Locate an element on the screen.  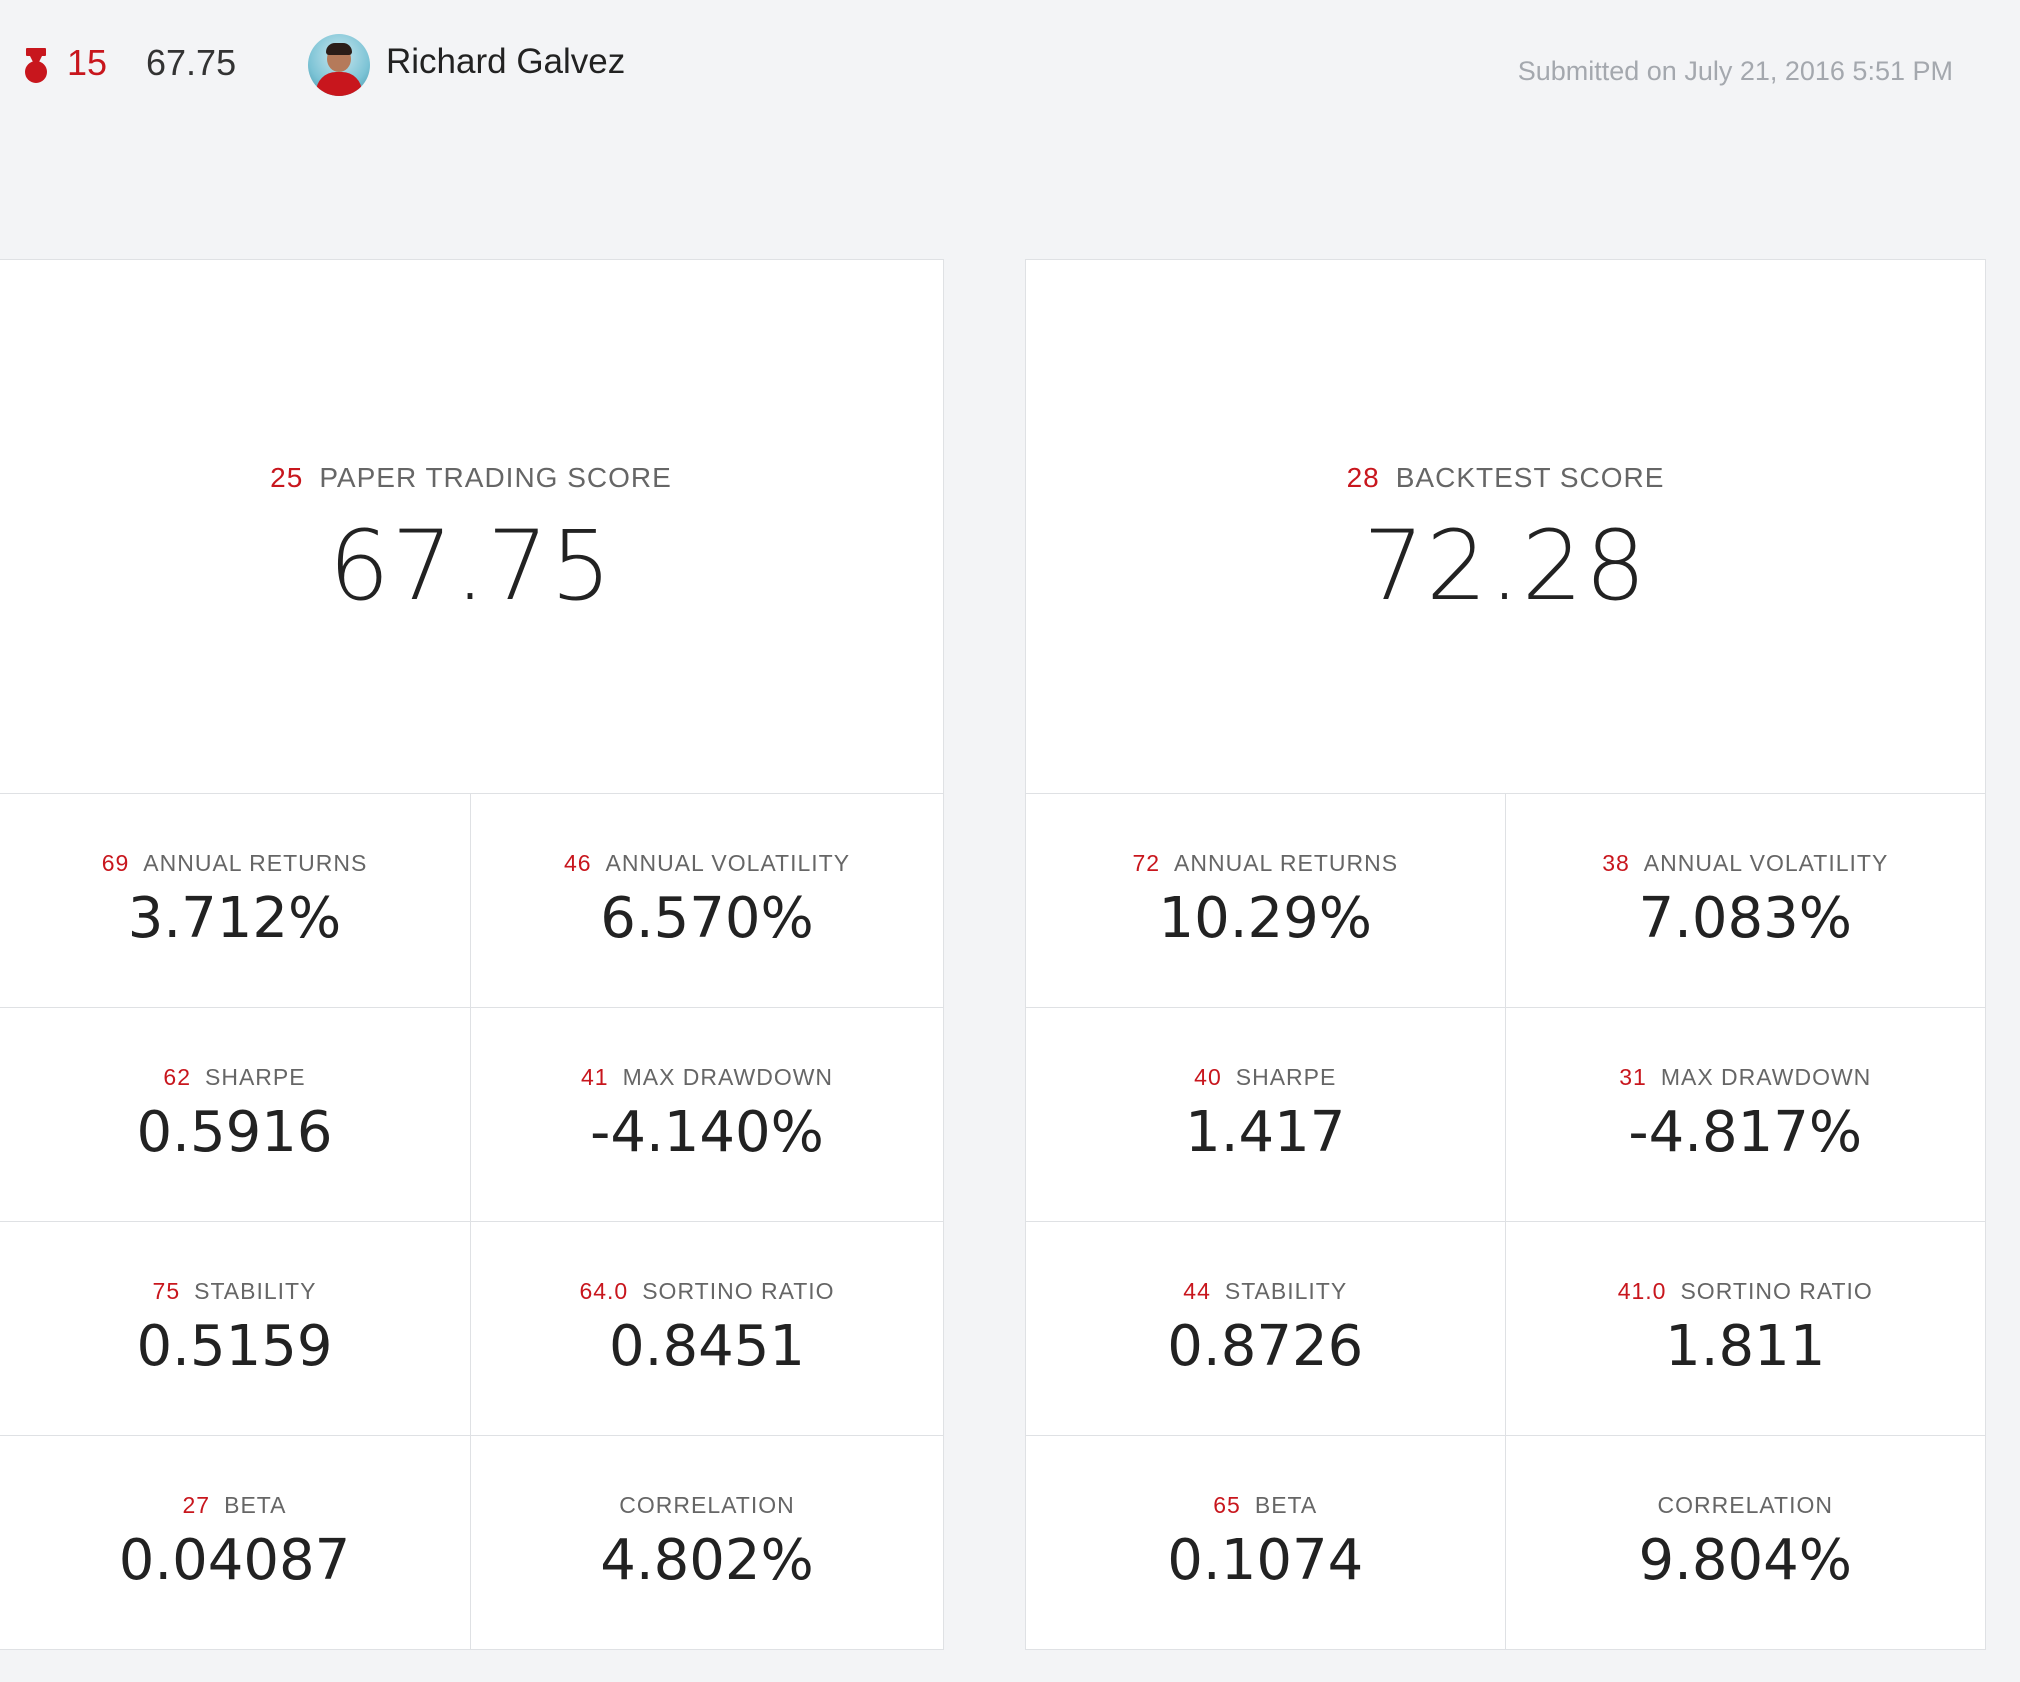
backtest-metric-sortino-ratio: 41.0 SORTINO RATIO 1.811 is located at coordinates (1745, 1329).